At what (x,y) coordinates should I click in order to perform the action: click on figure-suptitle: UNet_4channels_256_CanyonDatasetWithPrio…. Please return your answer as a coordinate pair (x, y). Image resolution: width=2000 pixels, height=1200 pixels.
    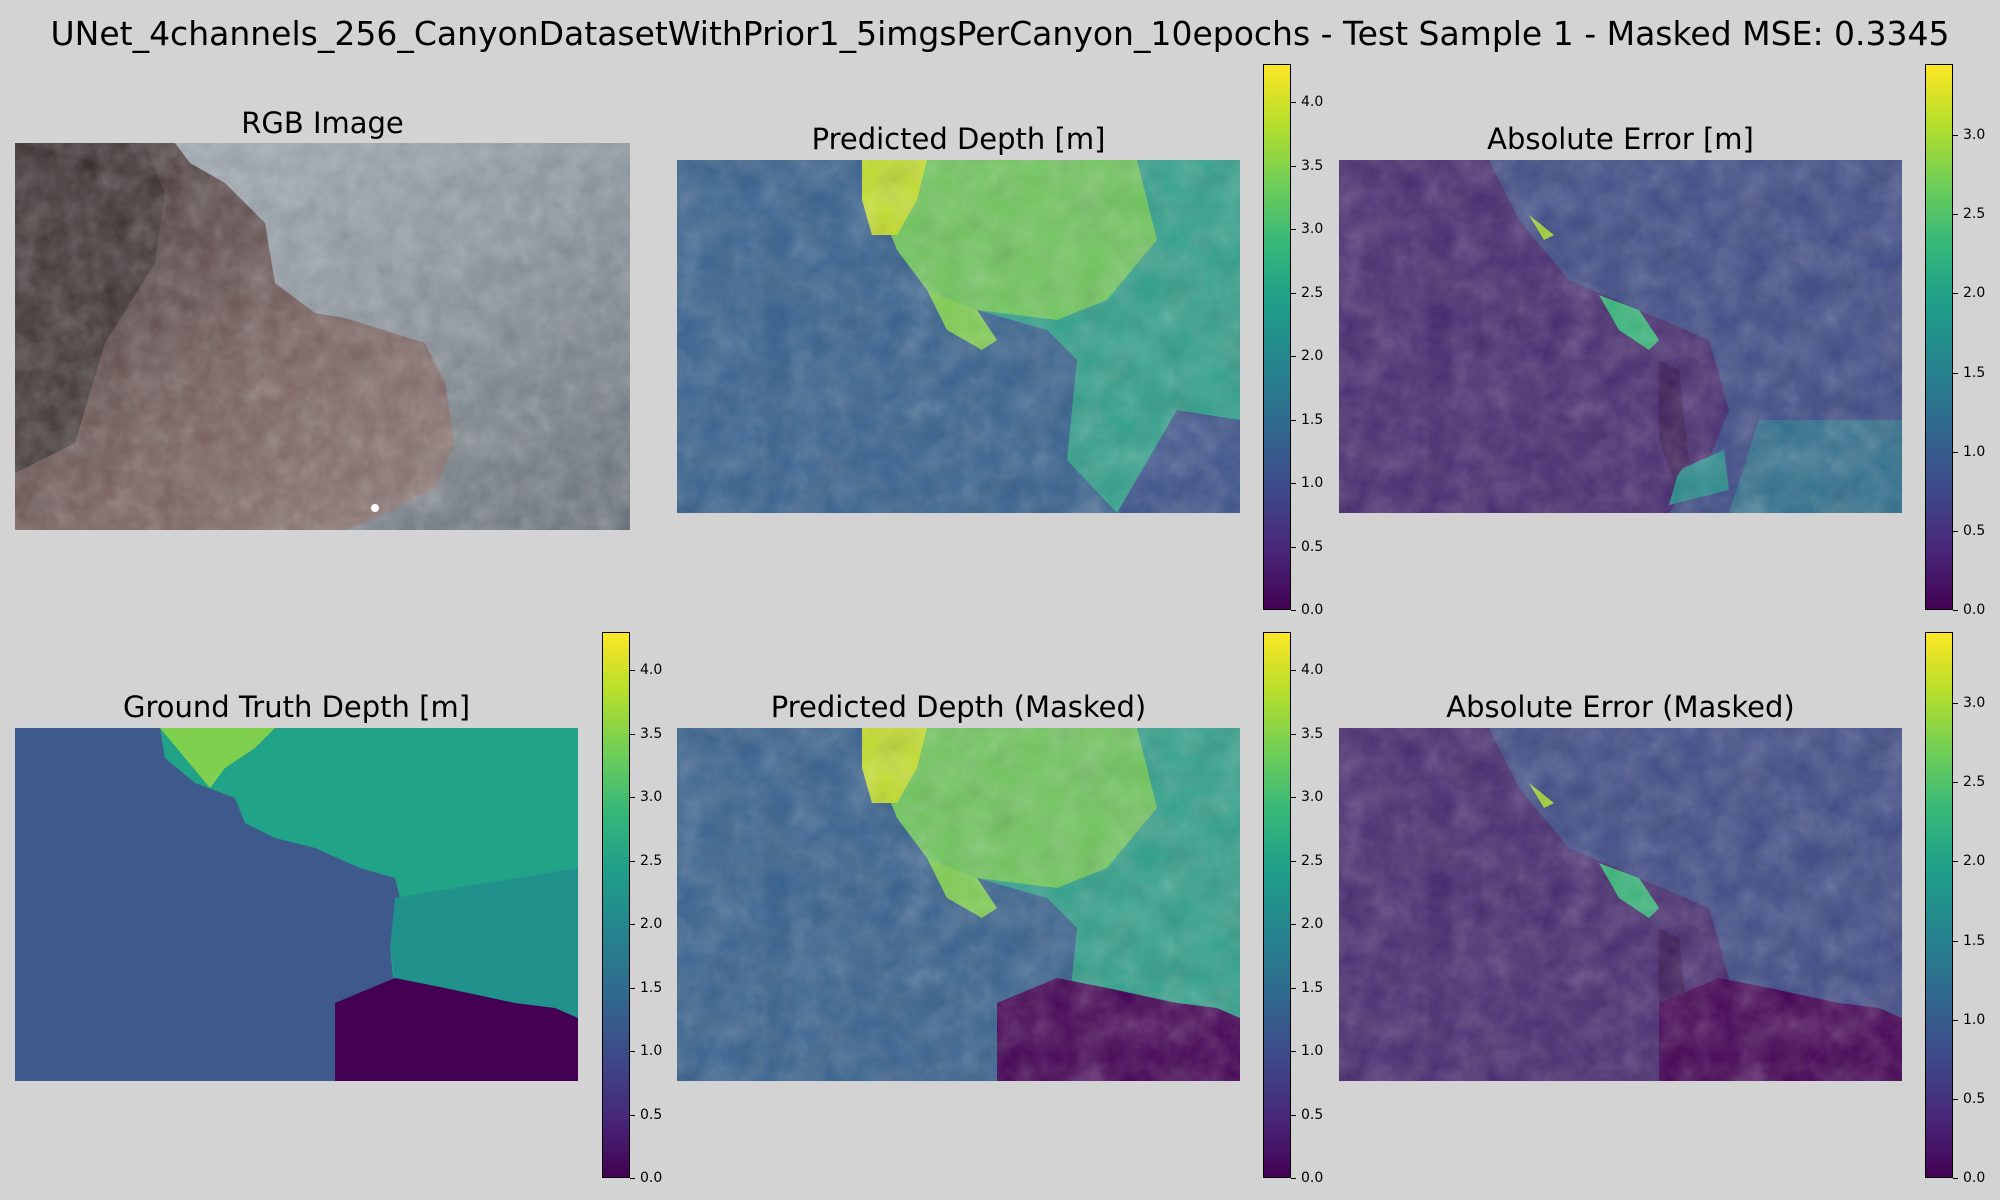
    Looking at the image, I should click on (1000, 33).